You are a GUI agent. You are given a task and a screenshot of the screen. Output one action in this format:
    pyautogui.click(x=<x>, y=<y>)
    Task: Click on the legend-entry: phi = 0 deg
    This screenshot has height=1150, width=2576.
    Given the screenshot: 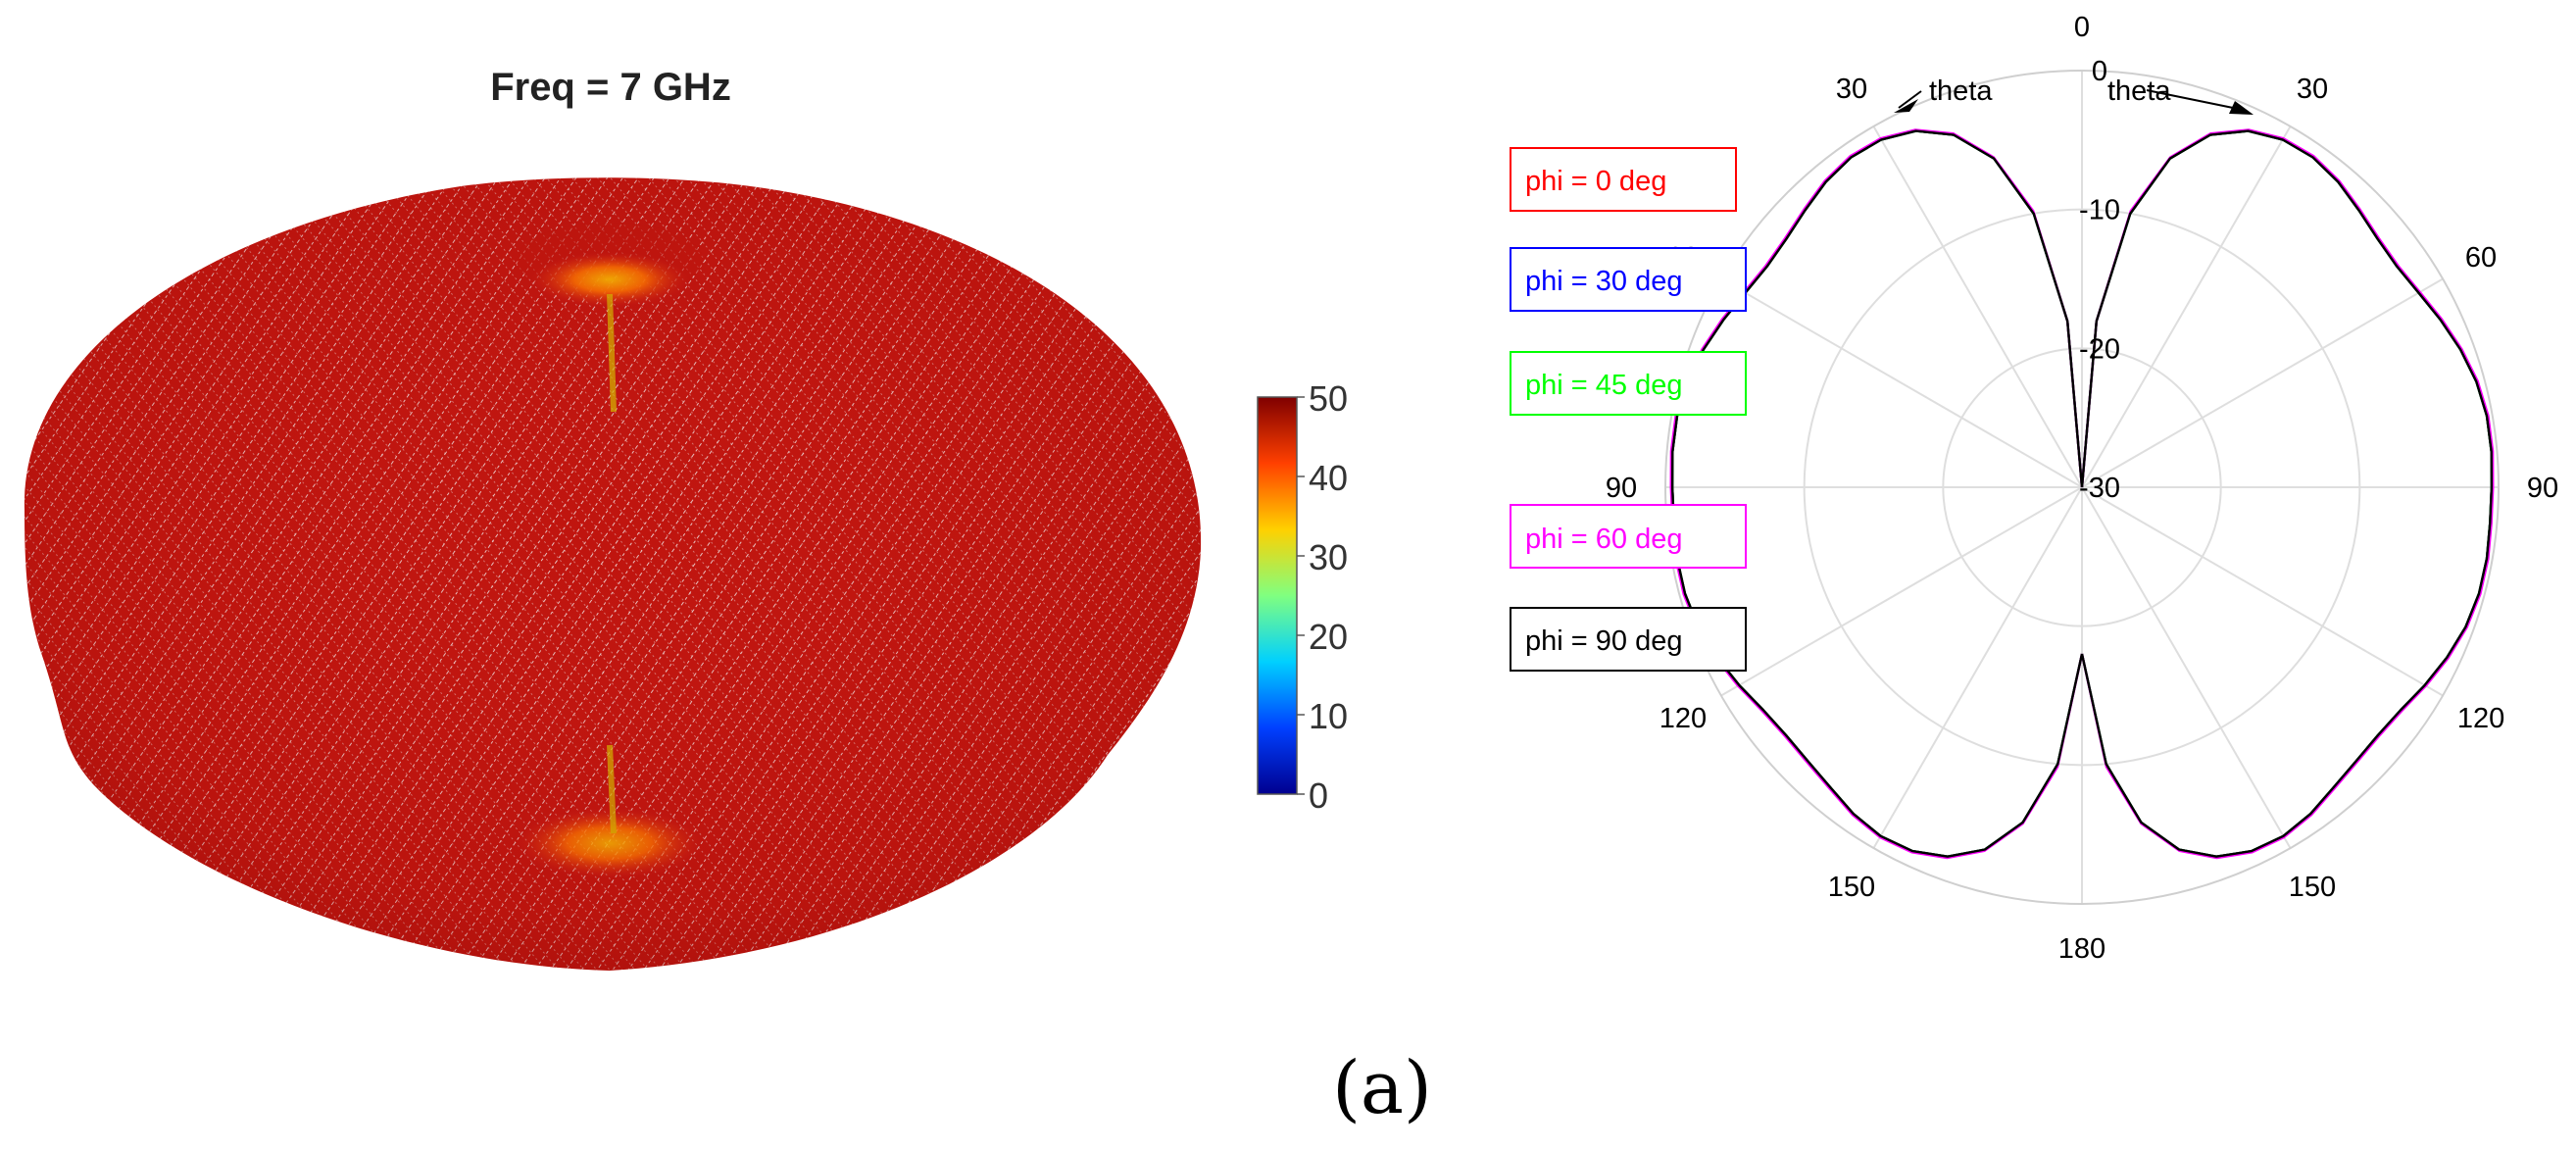 What is the action you would take?
    pyautogui.click(x=1623, y=179)
    